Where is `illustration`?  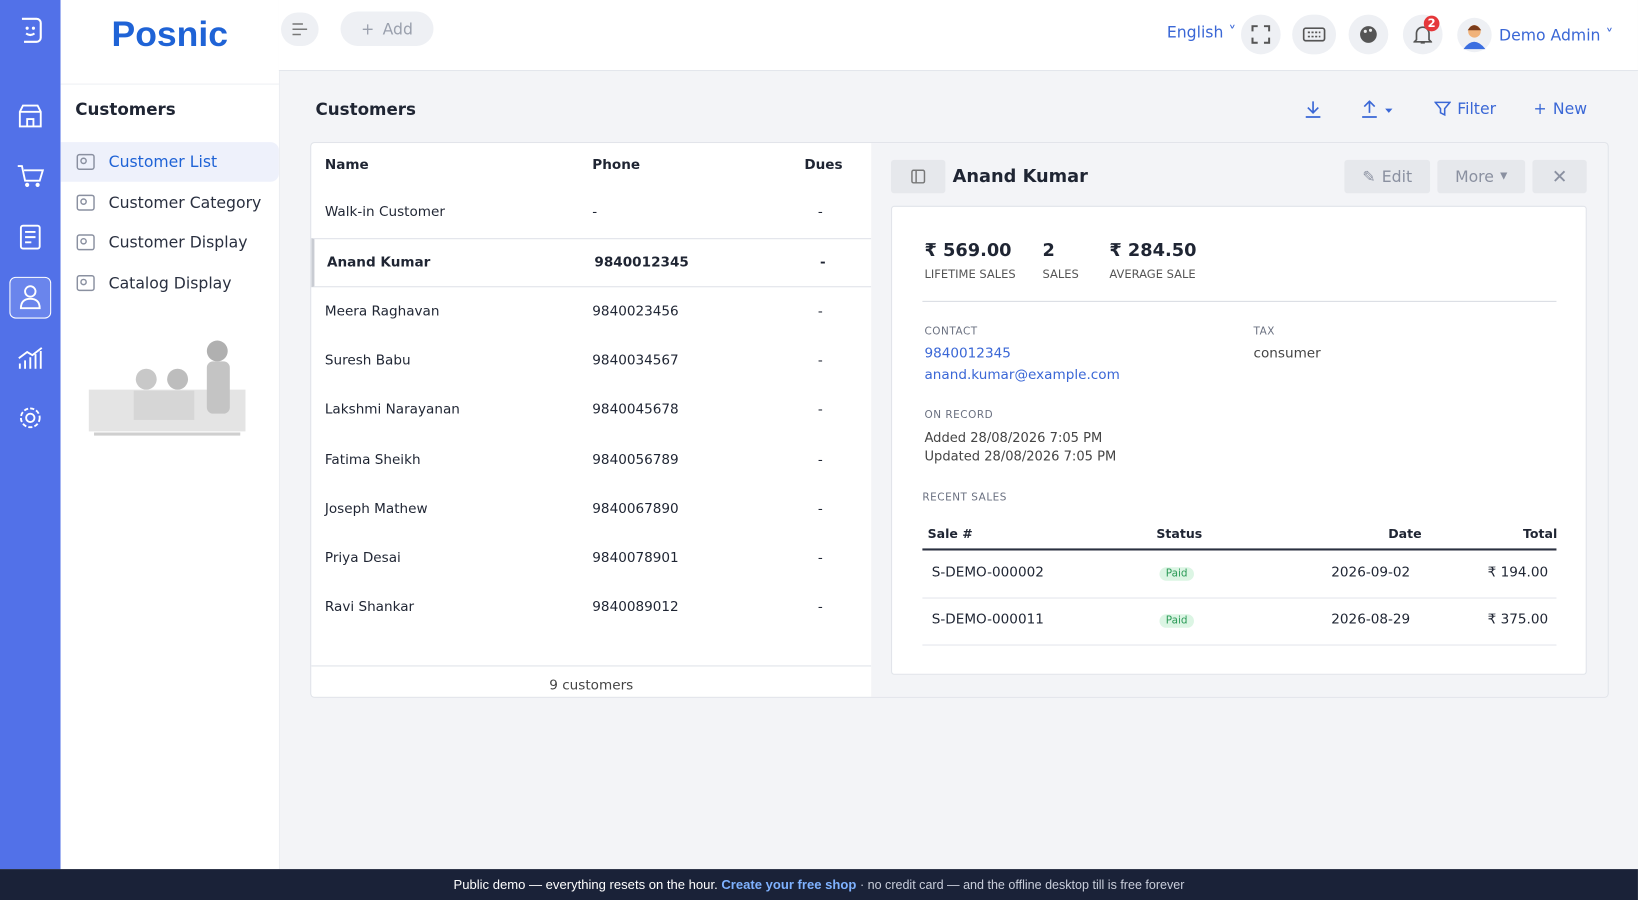 illustration is located at coordinates (167, 388).